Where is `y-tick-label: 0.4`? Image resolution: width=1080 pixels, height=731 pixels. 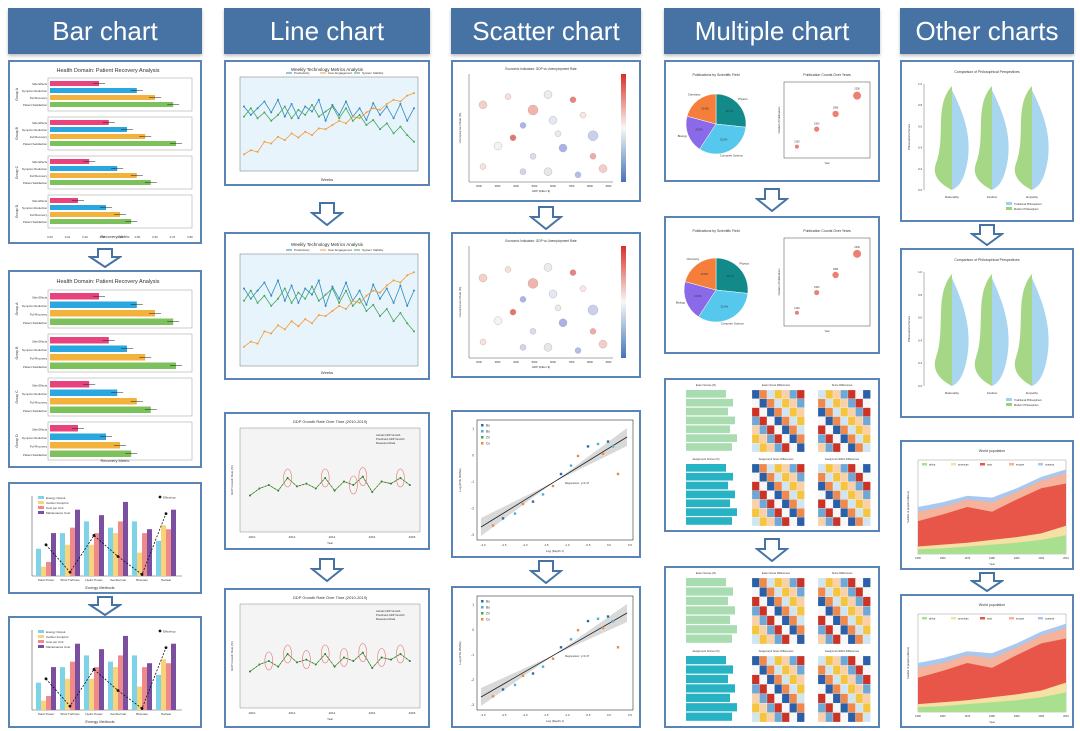
y-tick-label: 0.4 is located at coordinates (920, 148).